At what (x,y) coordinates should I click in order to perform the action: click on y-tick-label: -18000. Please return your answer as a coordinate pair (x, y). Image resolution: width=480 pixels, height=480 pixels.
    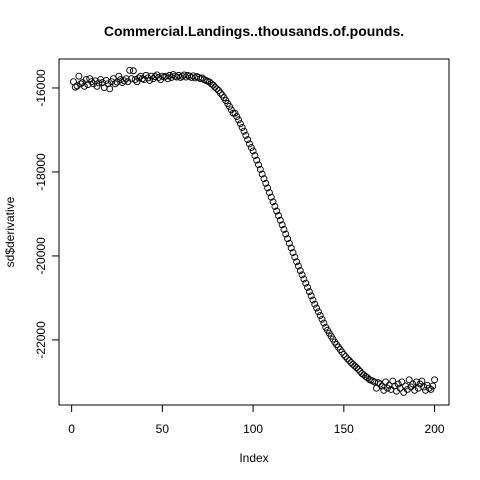
    Looking at the image, I should click on (41, 172).